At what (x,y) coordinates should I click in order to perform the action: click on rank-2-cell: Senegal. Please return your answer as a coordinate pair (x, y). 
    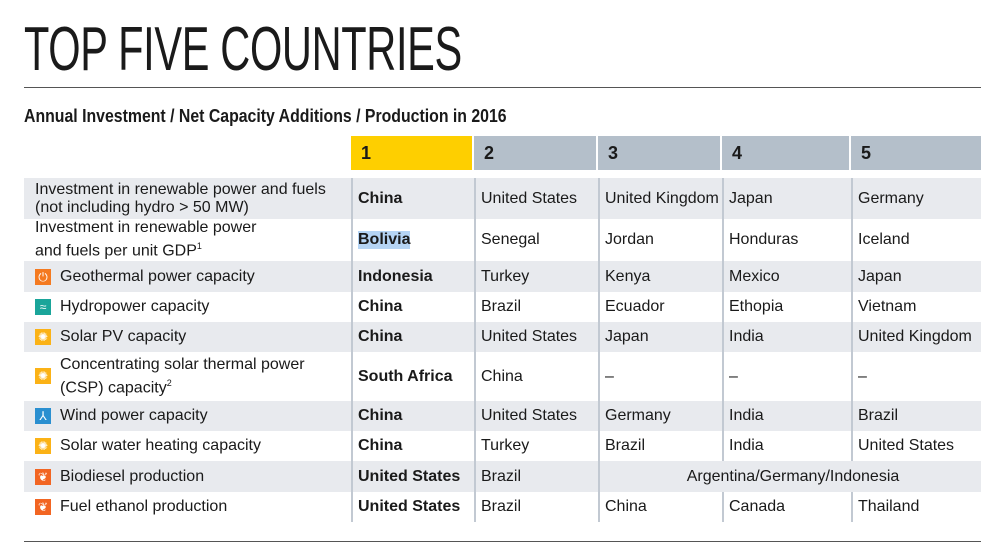
    Looking at the image, I should click on (536, 240).